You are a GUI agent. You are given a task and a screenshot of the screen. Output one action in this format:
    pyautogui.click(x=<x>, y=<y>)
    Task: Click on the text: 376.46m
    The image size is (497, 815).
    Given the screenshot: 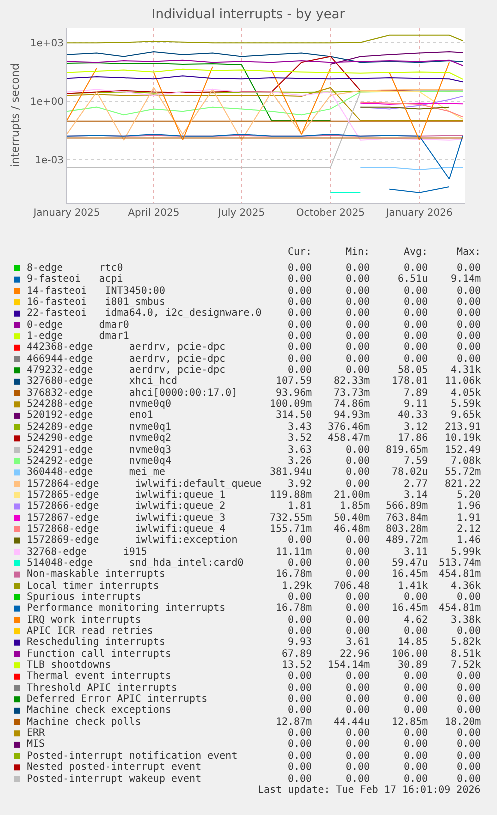 What is the action you would take?
    pyautogui.click(x=349, y=427)
    